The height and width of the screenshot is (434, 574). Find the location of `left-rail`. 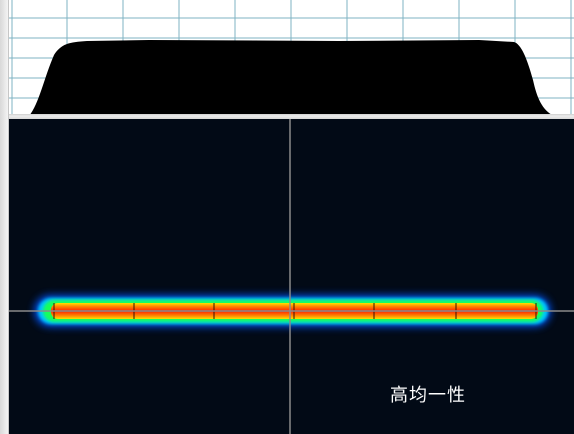

left-rail is located at coordinates (4, 217).